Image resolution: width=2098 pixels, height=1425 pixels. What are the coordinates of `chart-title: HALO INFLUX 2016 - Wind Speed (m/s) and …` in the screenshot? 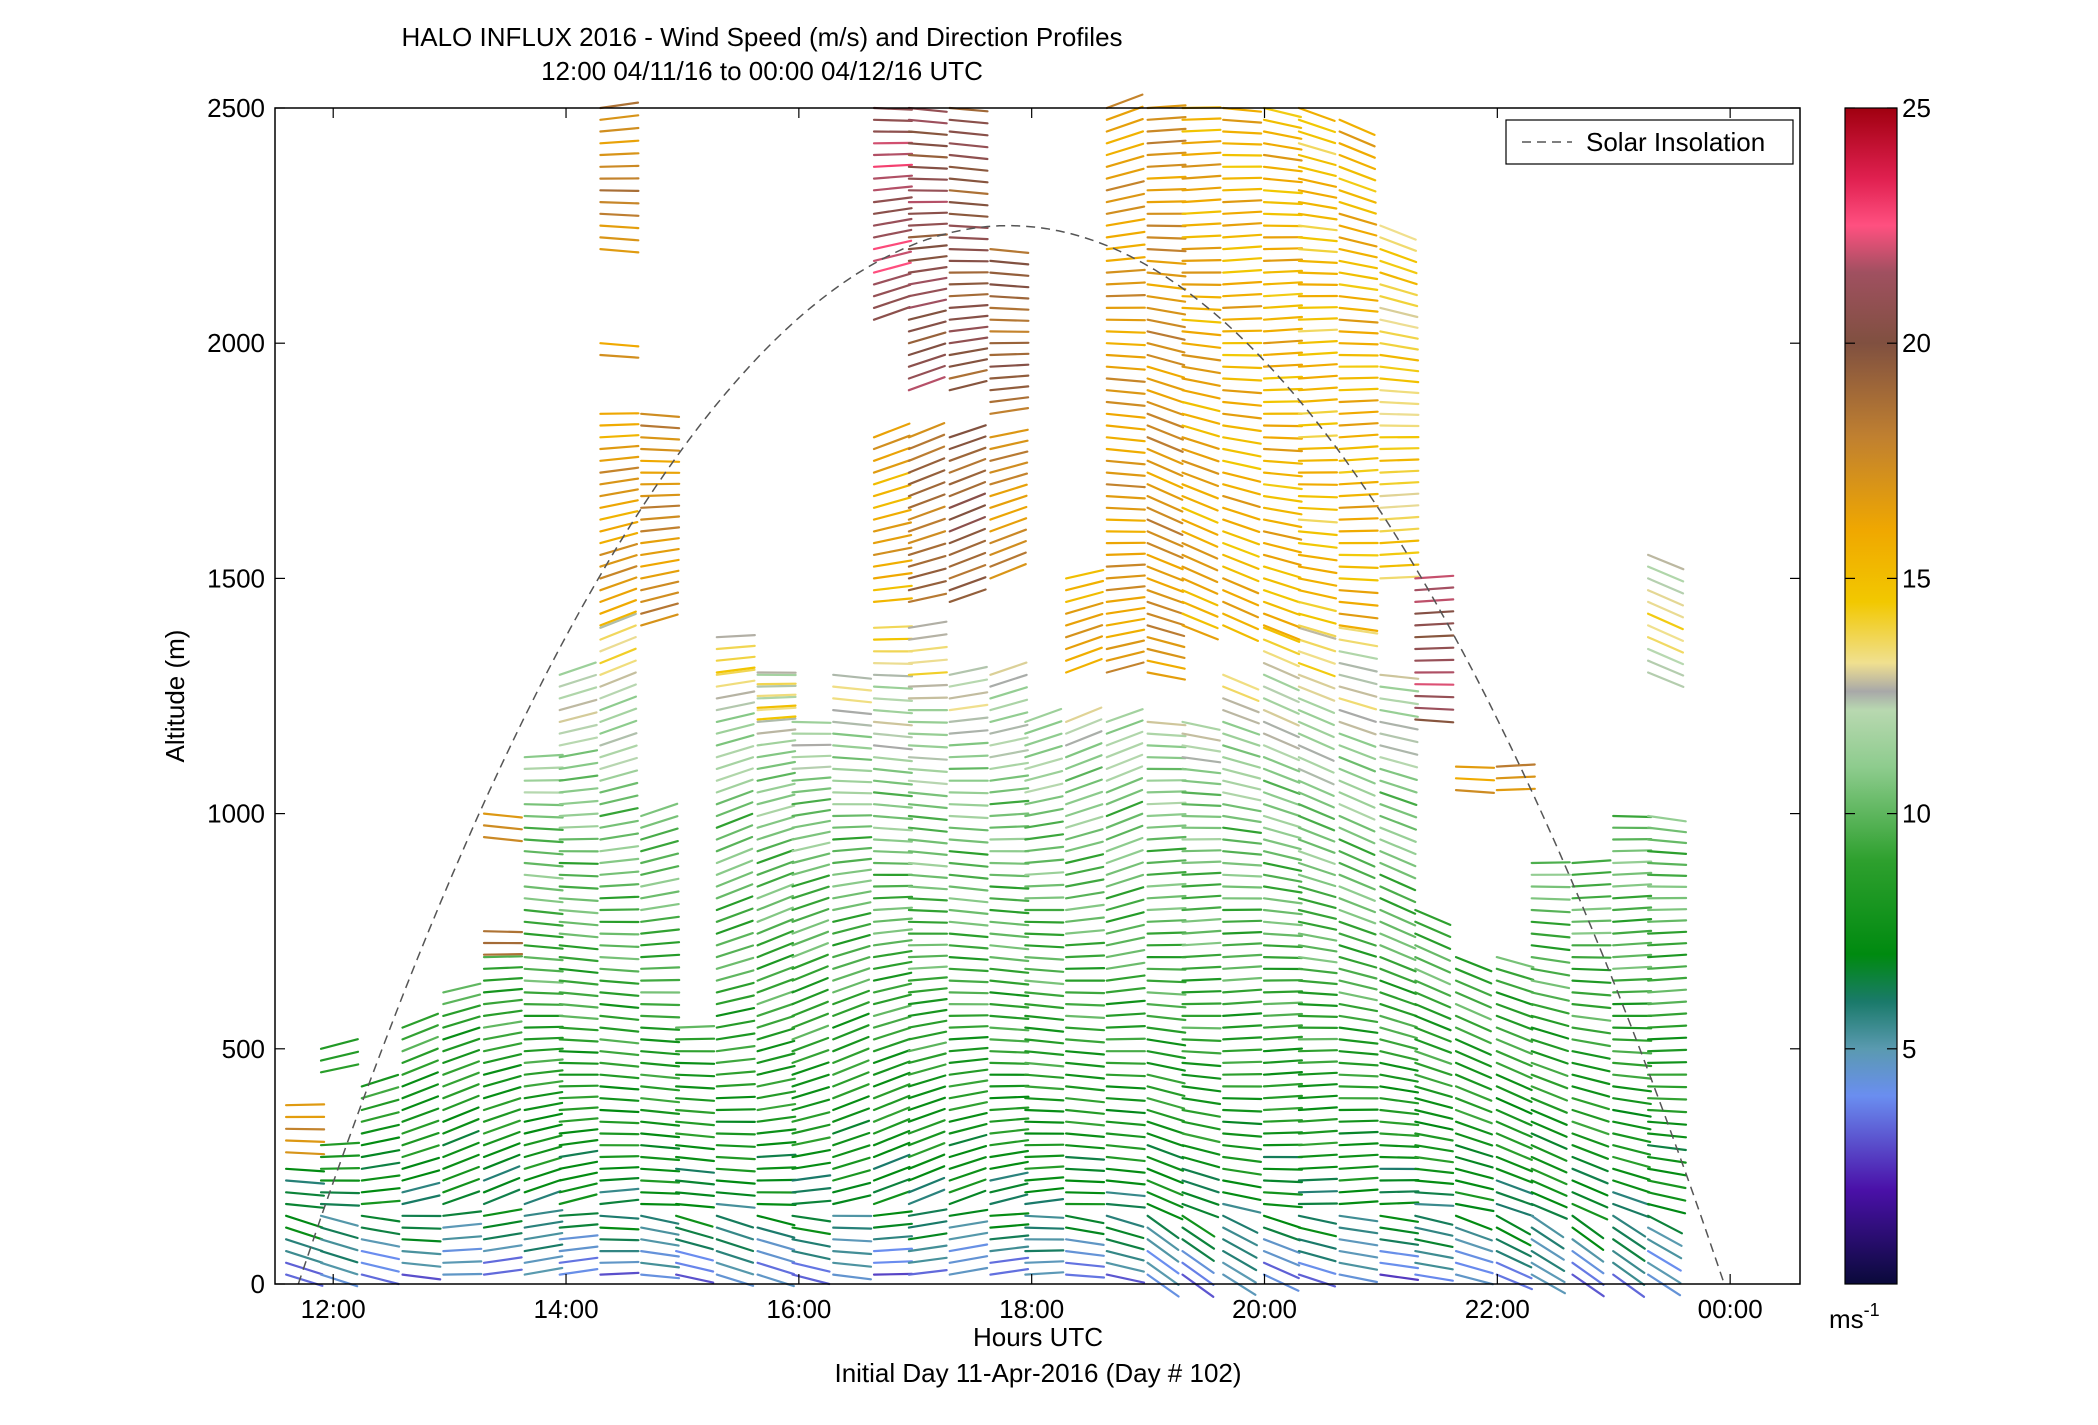 It's located at (761, 37).